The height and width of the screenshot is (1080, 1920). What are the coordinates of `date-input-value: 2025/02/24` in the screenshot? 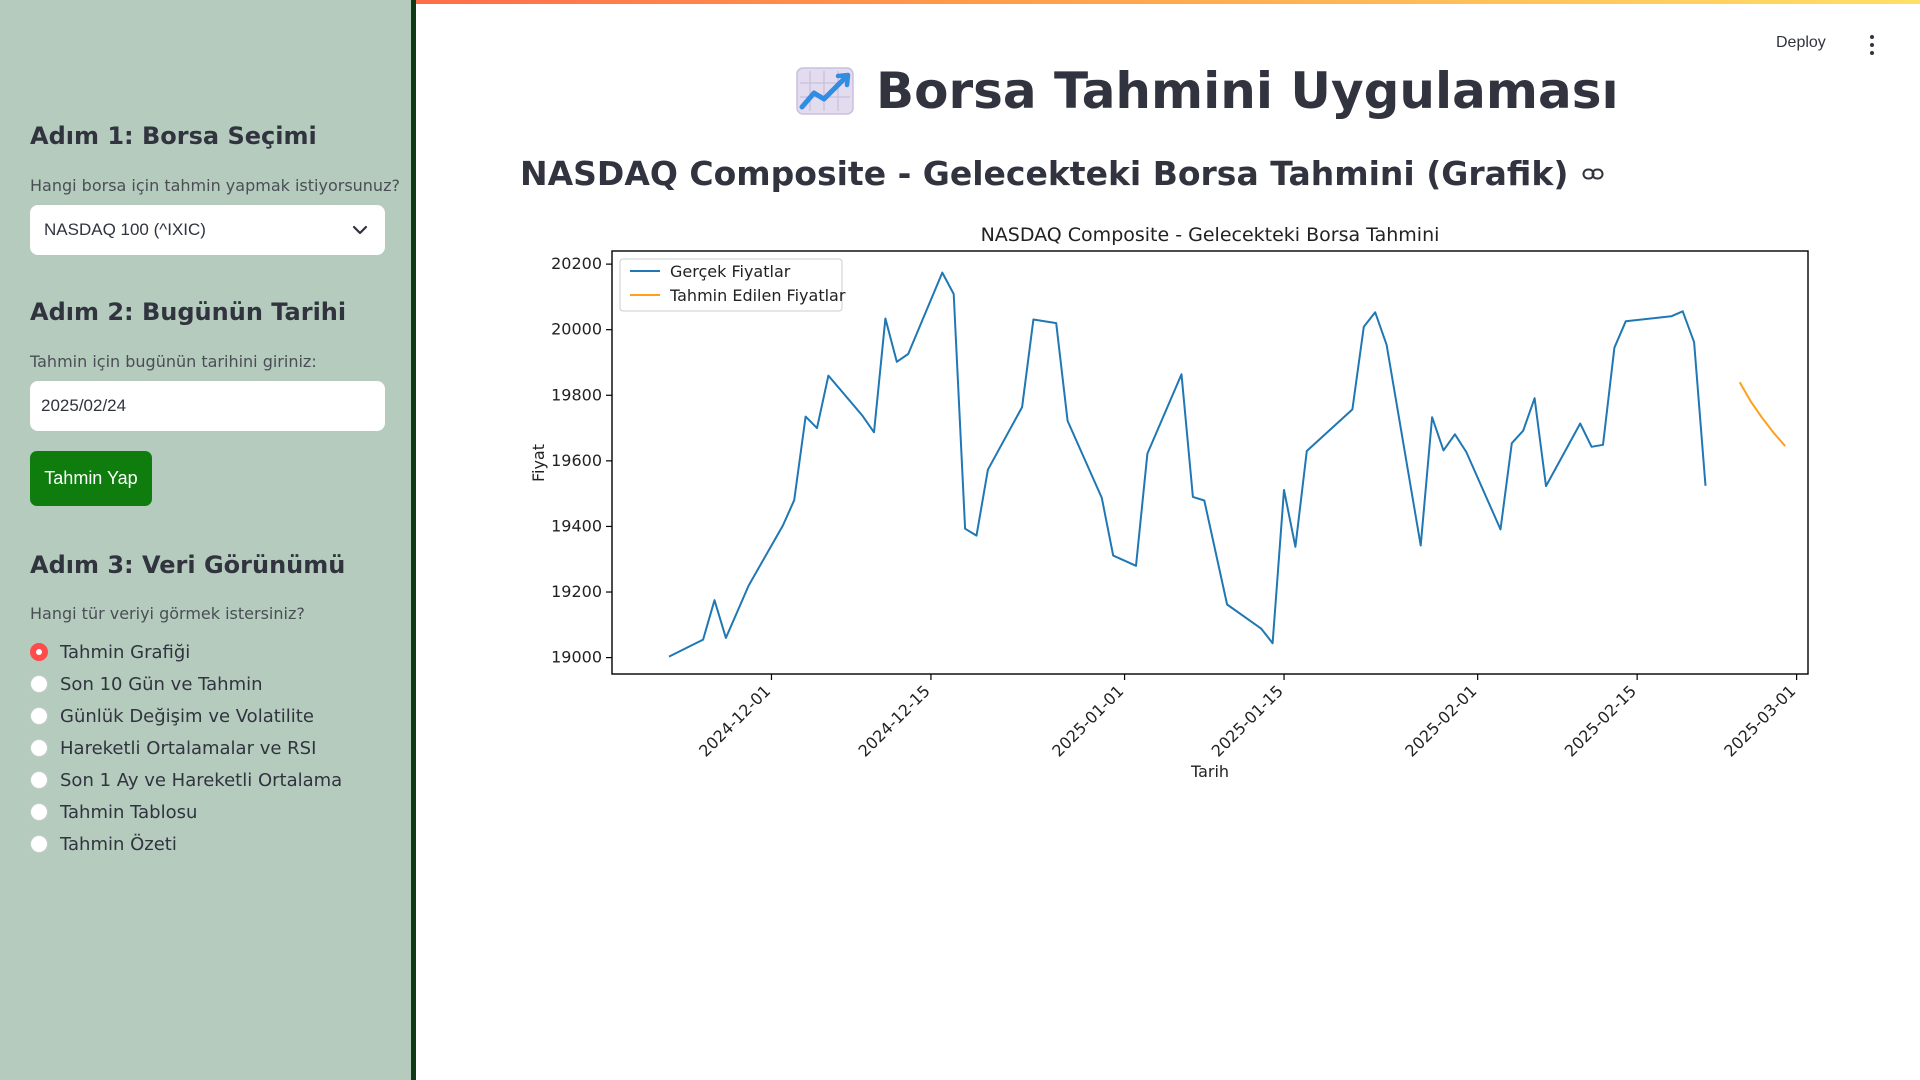 It's located at (84, 405).